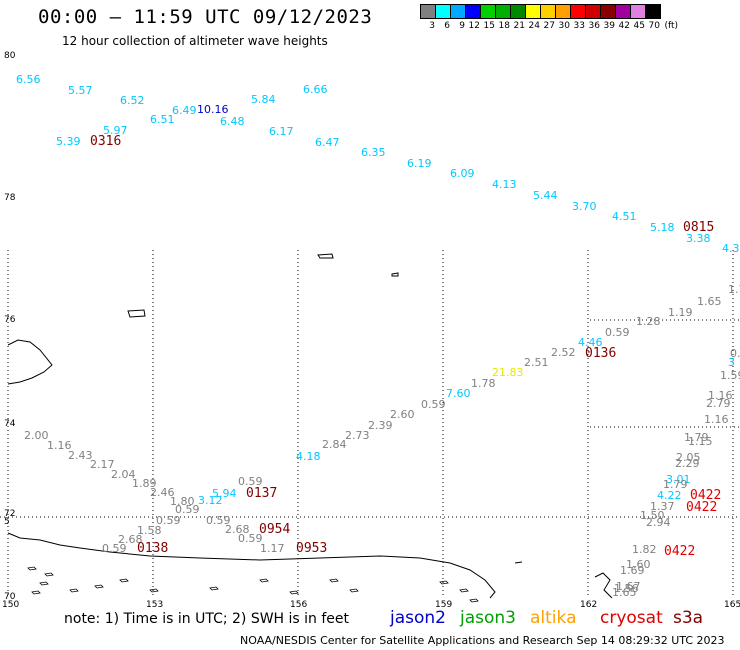 The width and height of the screenshot is (740, 650). Describe the element at coordinates (210, 500) in the screenshot. I see `wave-height-label: 3.12` at that location.